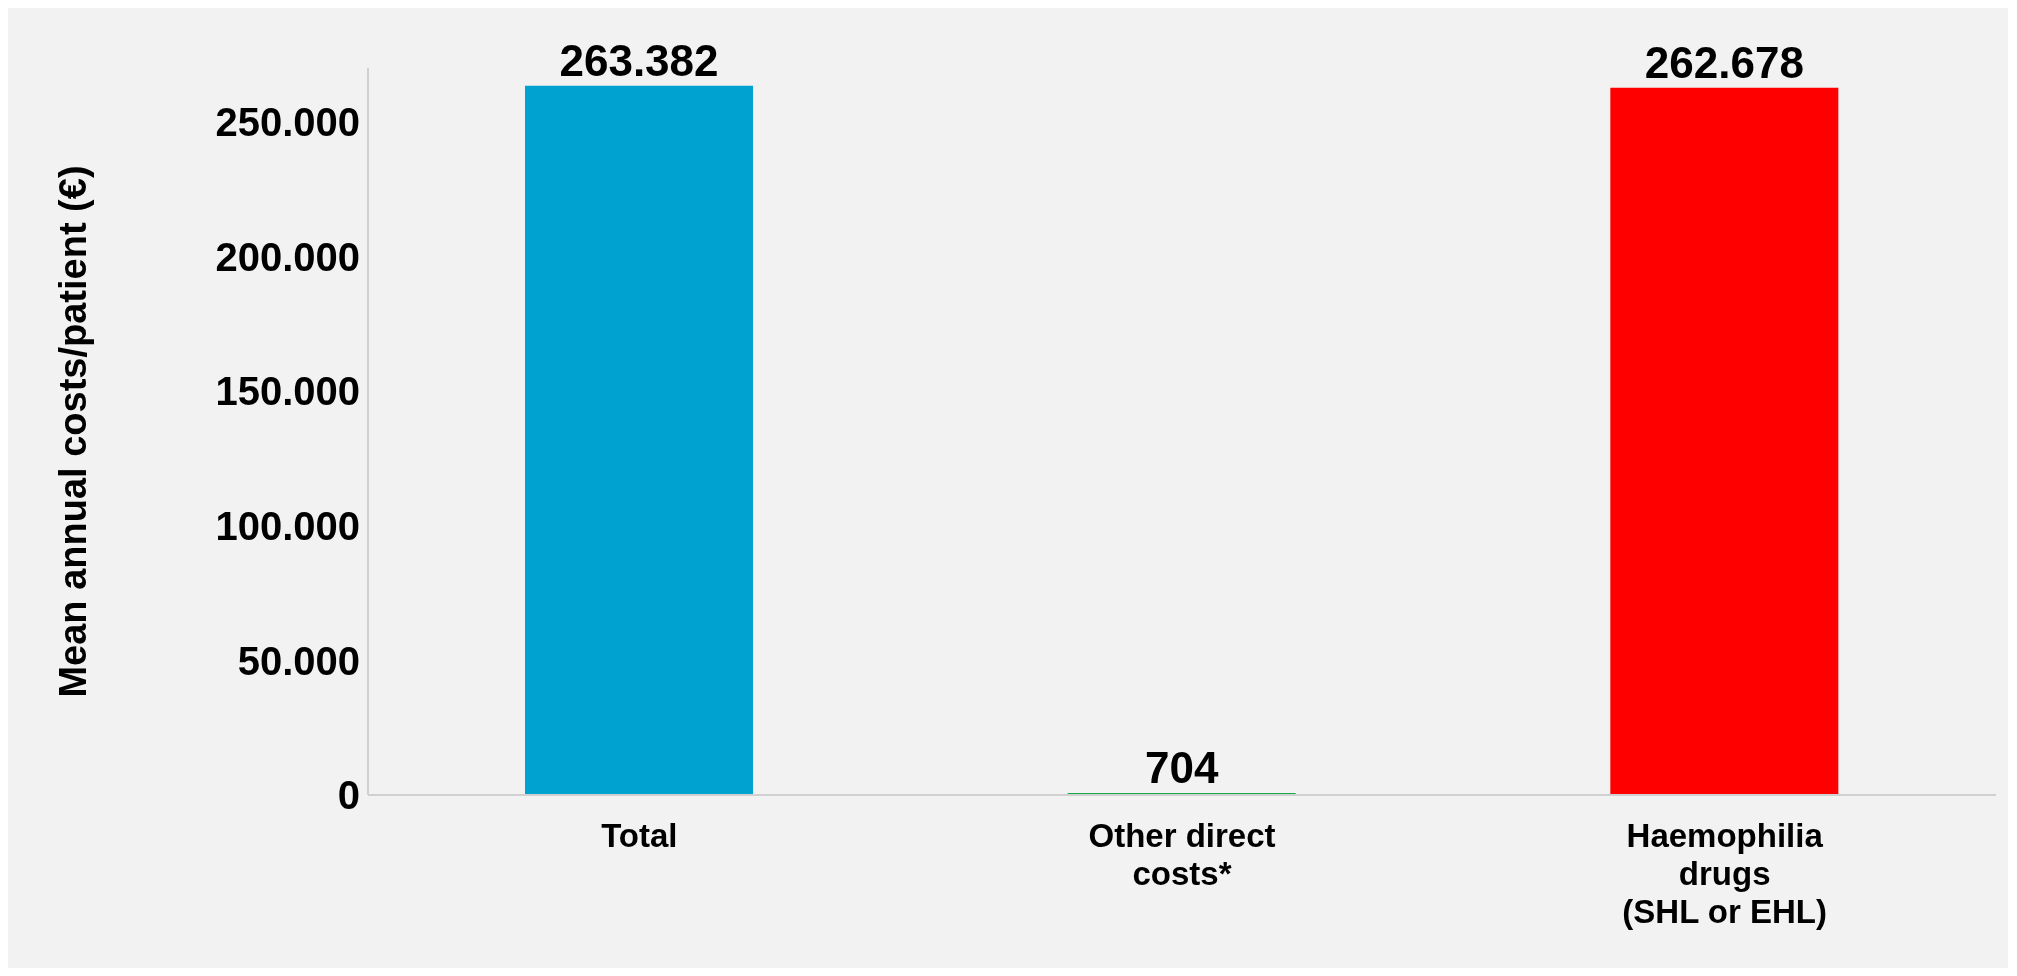 The image size is (2017, 976). Describe the element at coordinates (1724, 62) in the screenshot. I see `data-label: 262.678` at that location.